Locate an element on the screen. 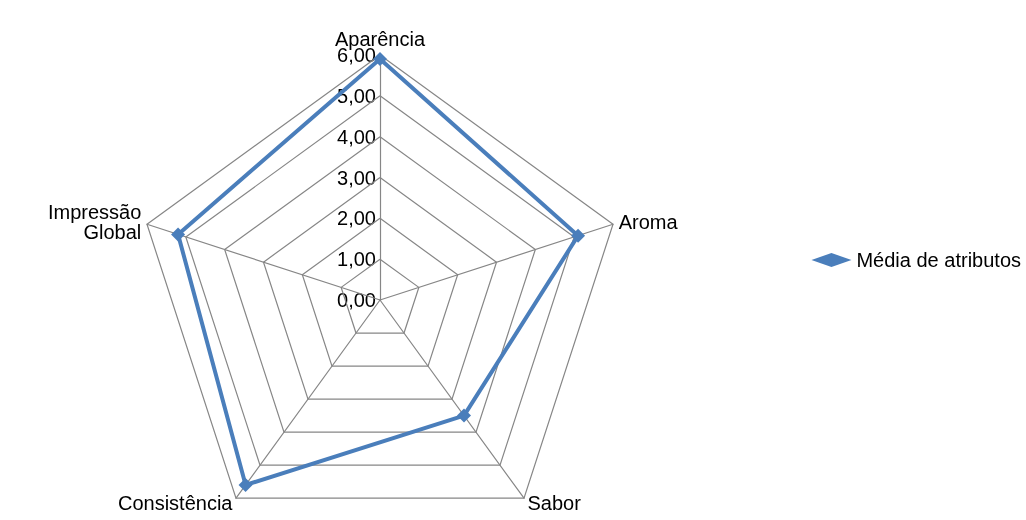 The width and height of the screenshot is (1026, 520). y-tick-label: 4,00 is located at coordinates (356, 136).